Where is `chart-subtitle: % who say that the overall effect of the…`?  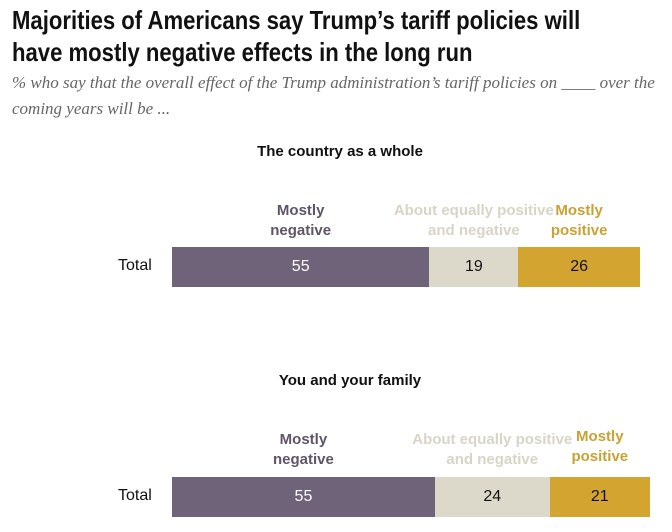 chart-subtitle: % who say that the overall effect of the… is located at coordinates (333, 95).